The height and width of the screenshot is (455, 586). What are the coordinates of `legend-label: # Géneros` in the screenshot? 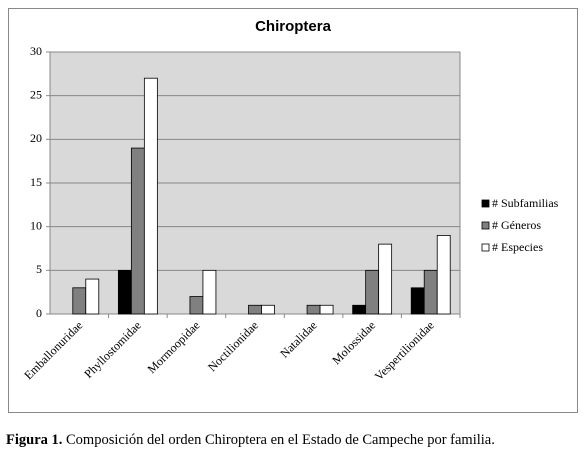 It's located at (516, 225).